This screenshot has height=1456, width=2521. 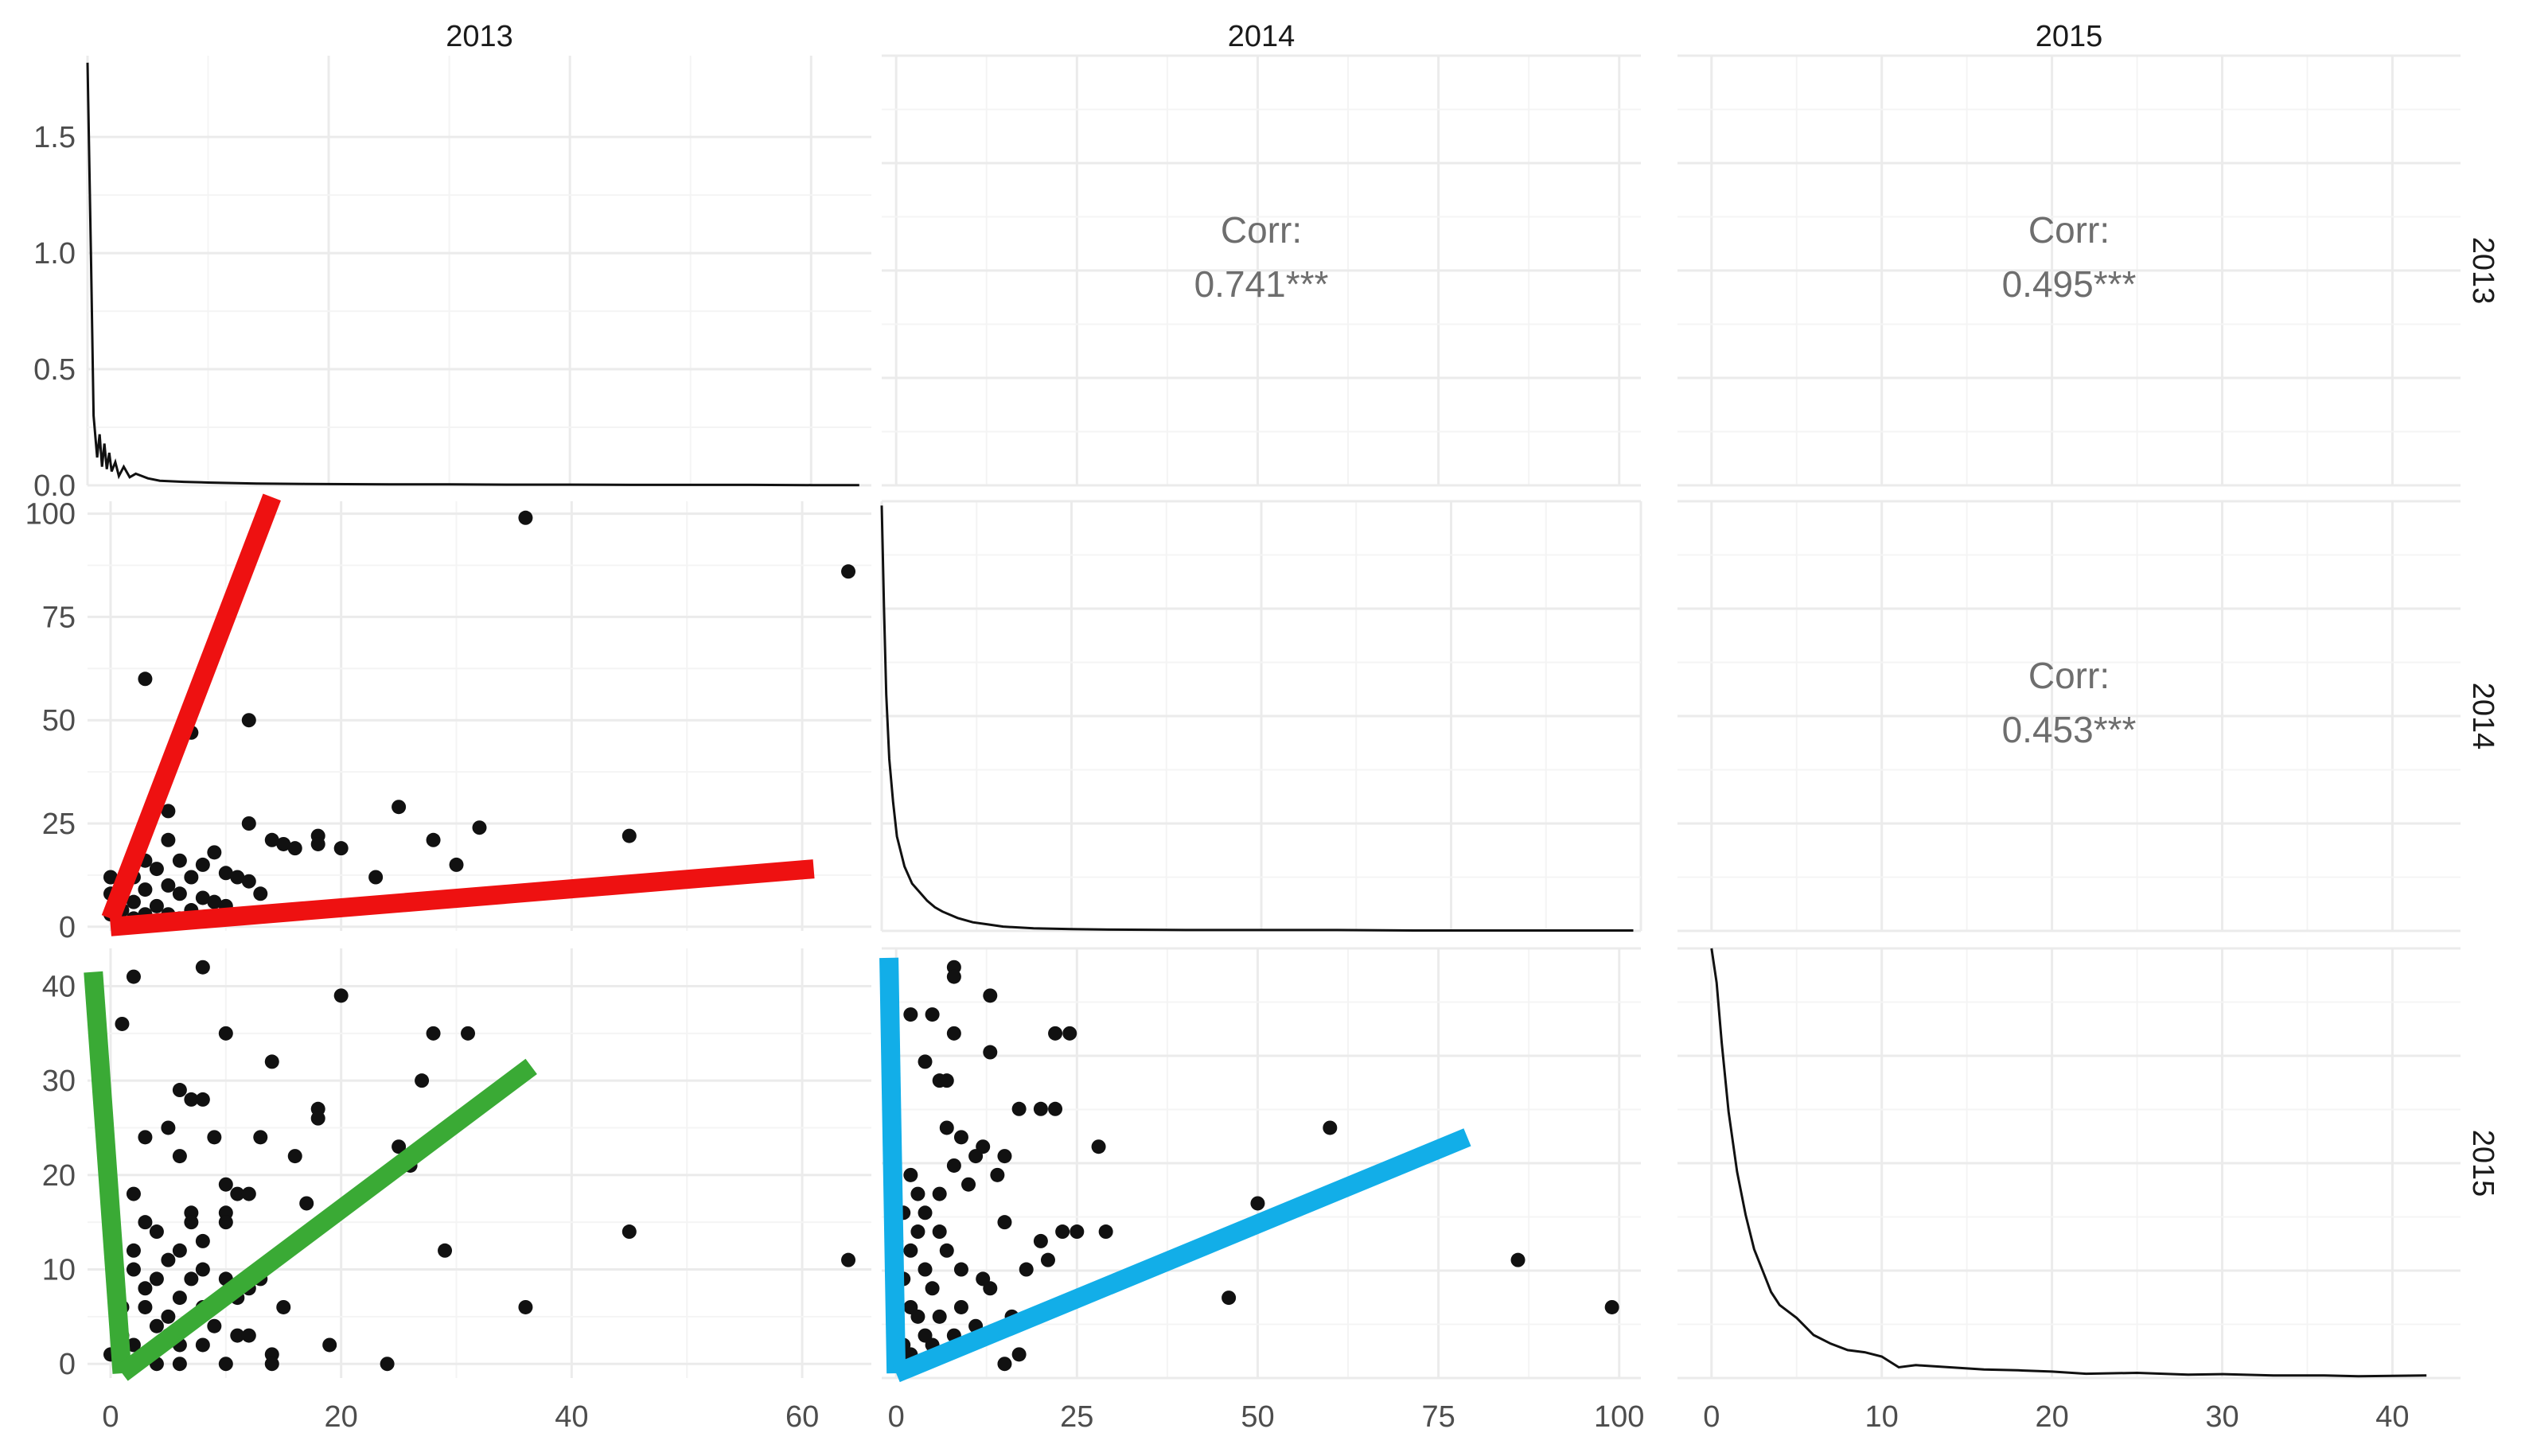 I want to click on panel-r2-c0, so click(x=477, y=1164).